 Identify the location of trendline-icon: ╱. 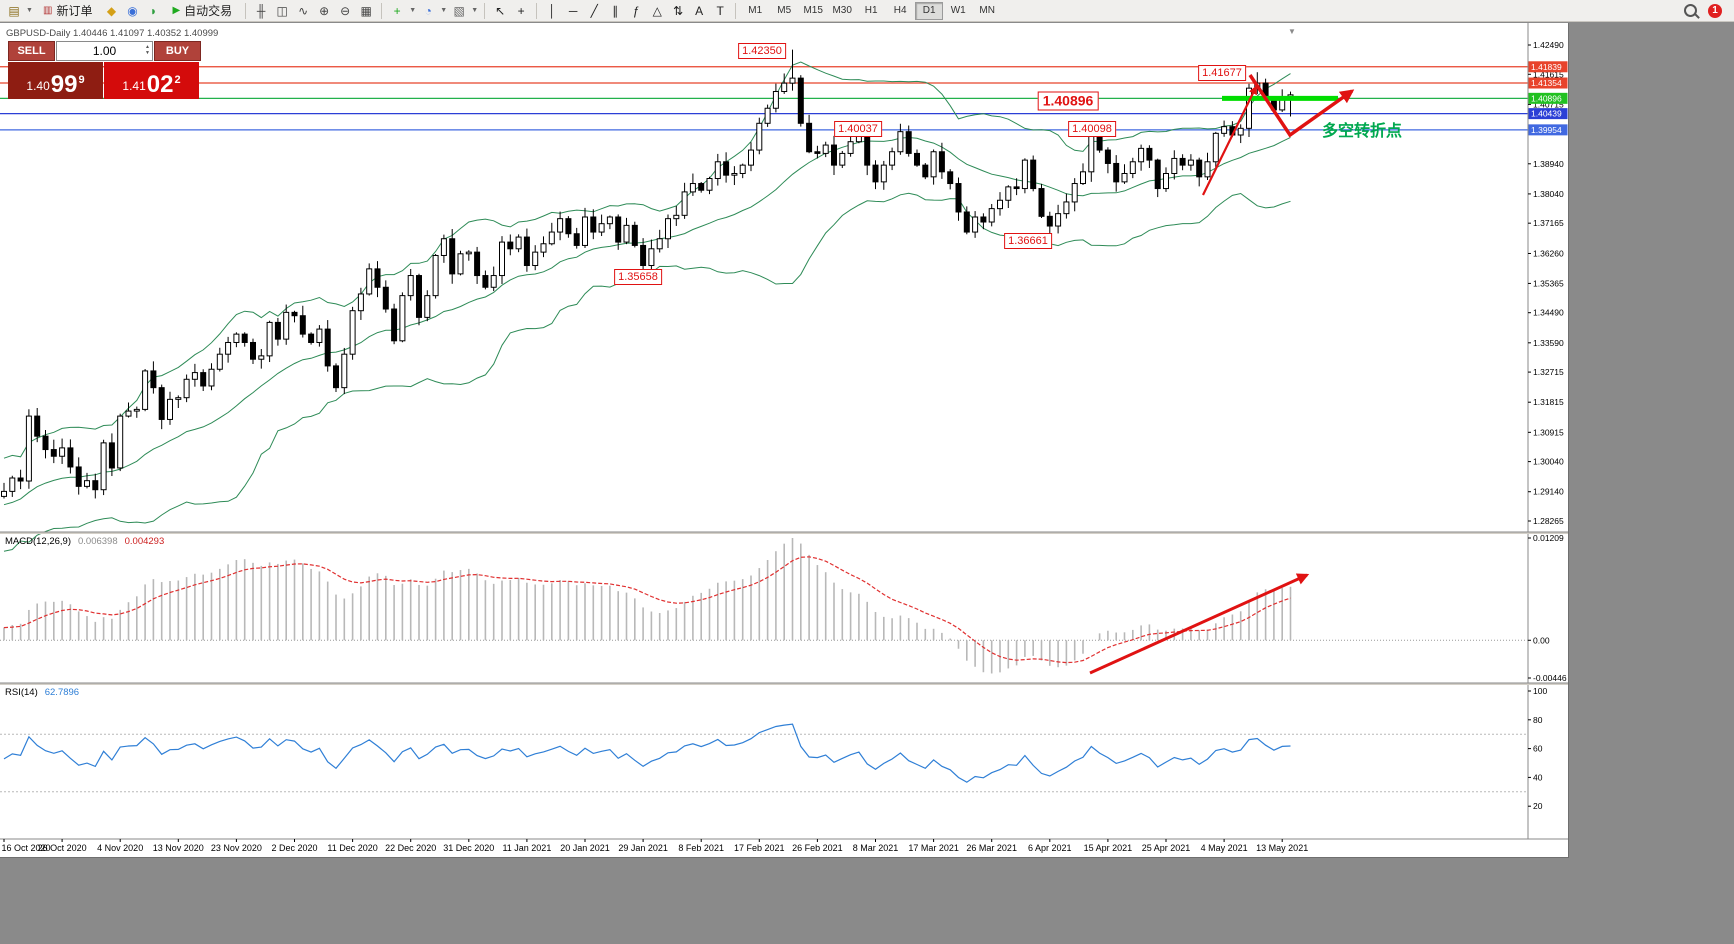
(594, 10).